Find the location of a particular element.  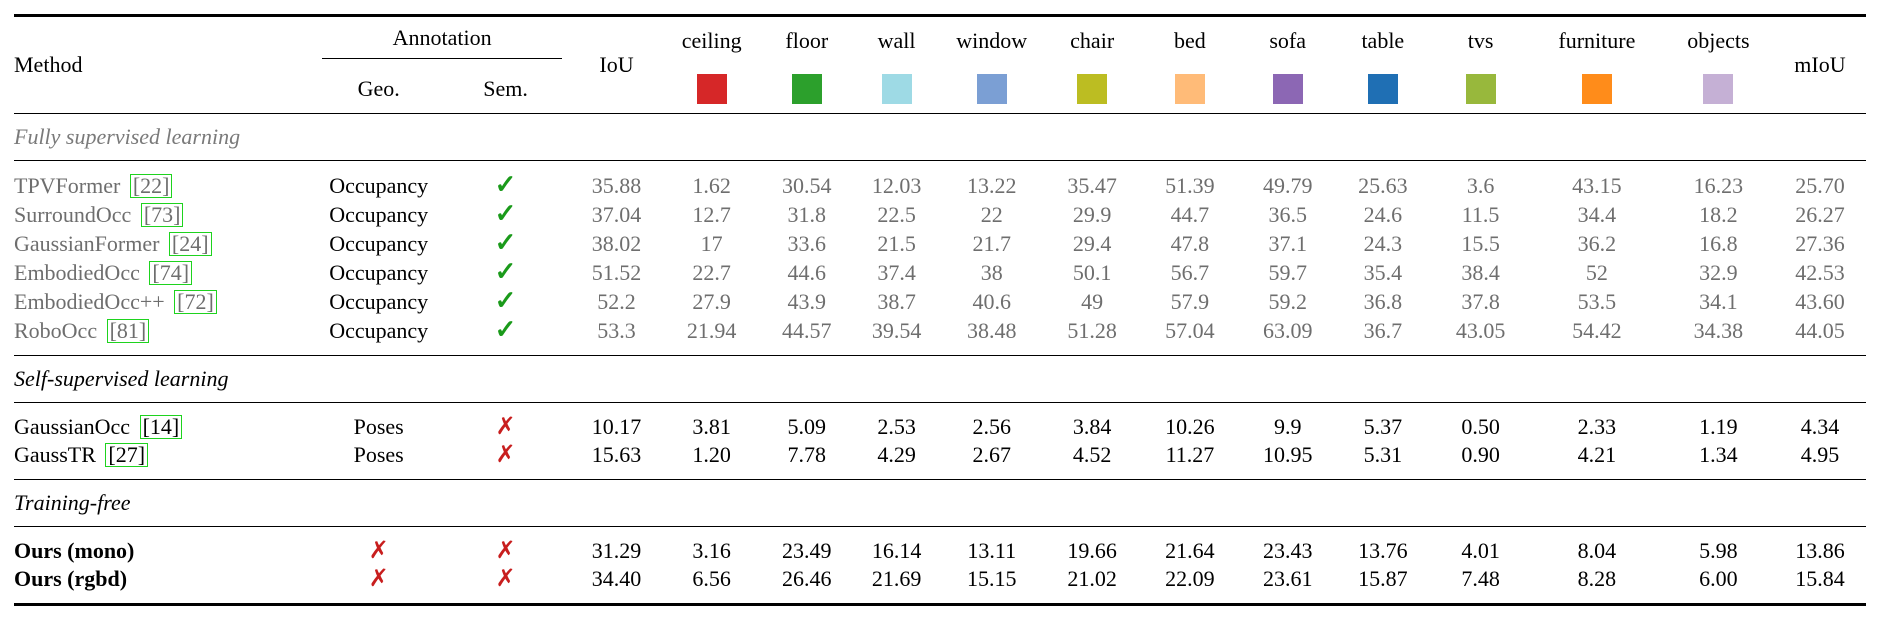

metric-value-cell: 43.9 is located at coordinates (807, 301).